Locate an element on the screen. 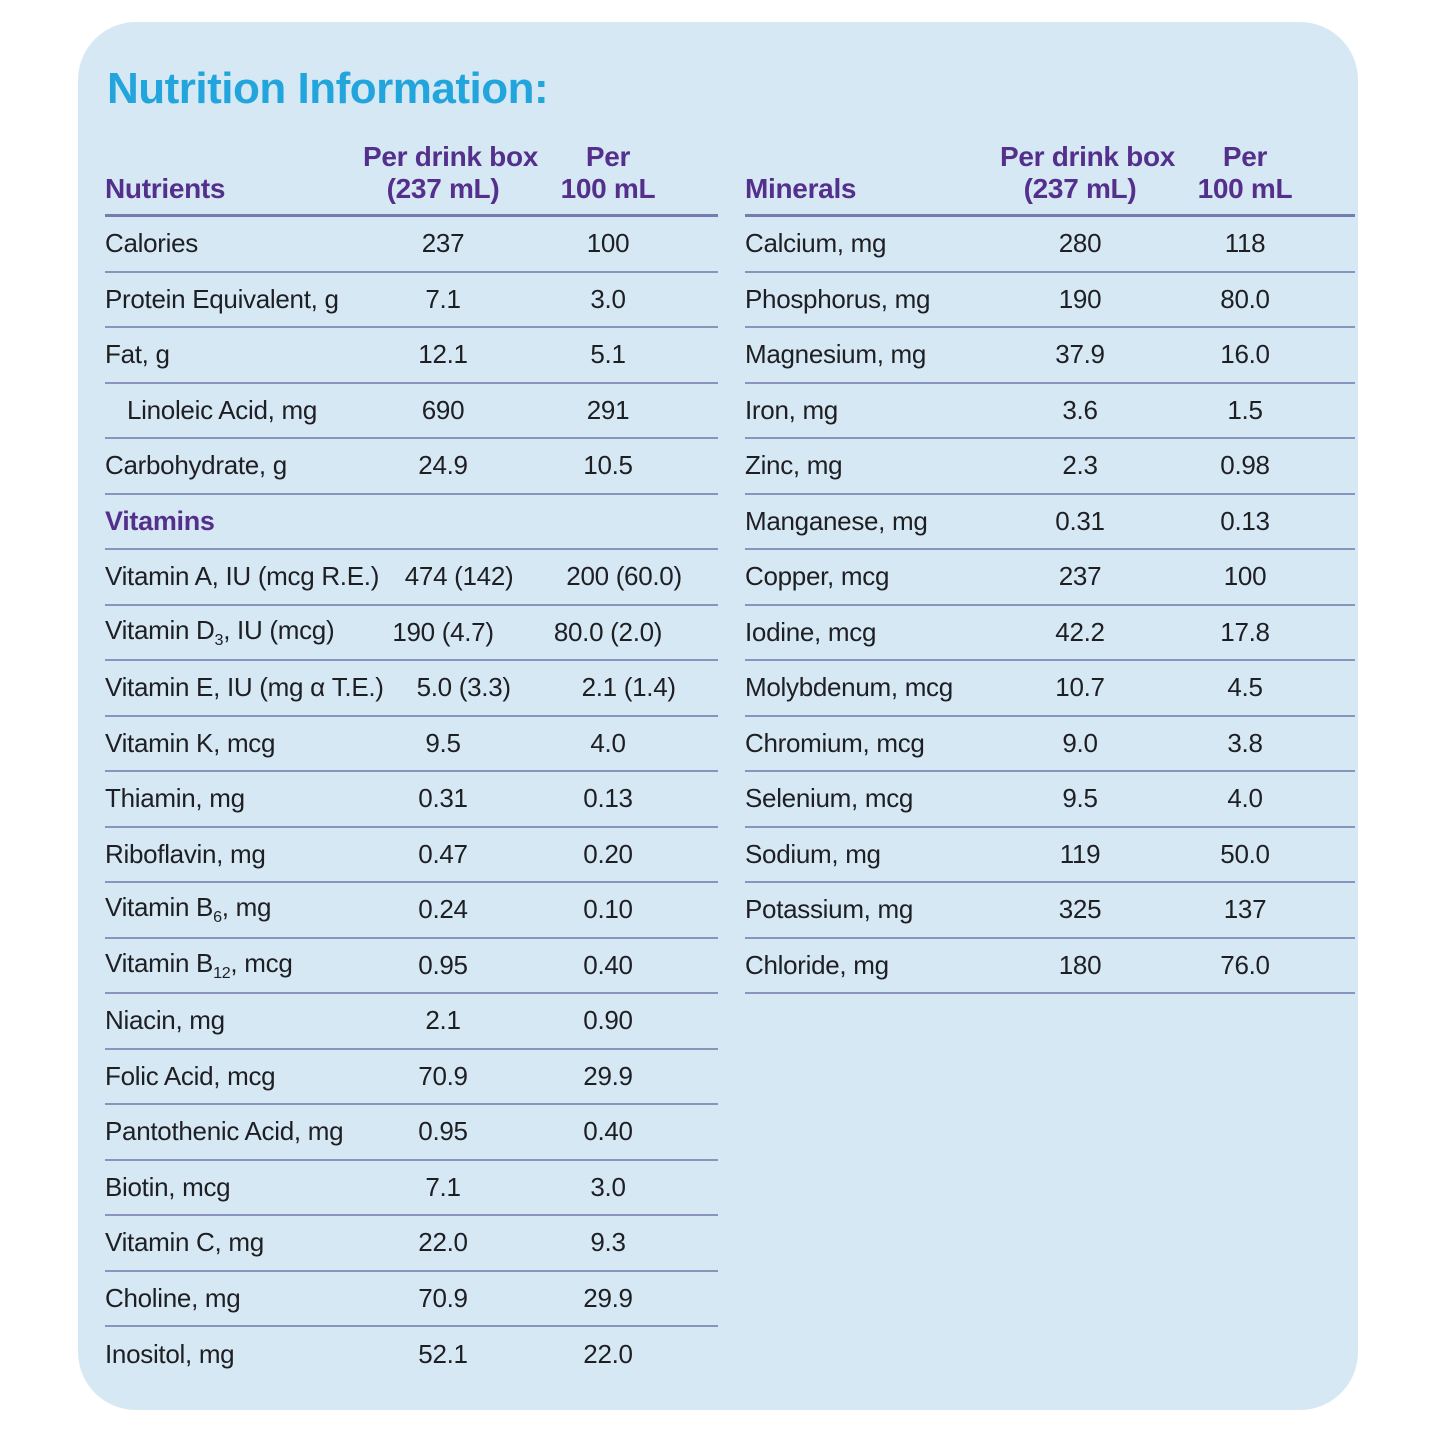 The height and width of the screenshot is (1445, 1445). value-per-100ml: 4.0 is located at coordinates (1245, 798).